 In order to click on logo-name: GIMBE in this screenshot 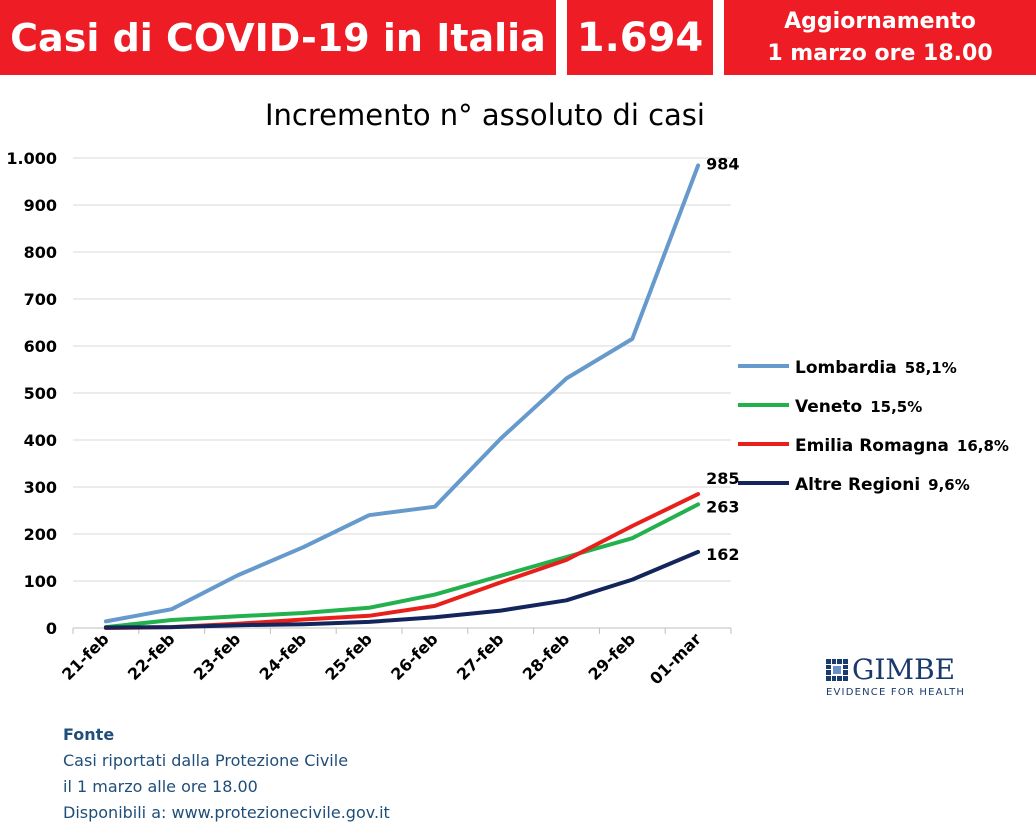, I will do `click(904, 669)`.